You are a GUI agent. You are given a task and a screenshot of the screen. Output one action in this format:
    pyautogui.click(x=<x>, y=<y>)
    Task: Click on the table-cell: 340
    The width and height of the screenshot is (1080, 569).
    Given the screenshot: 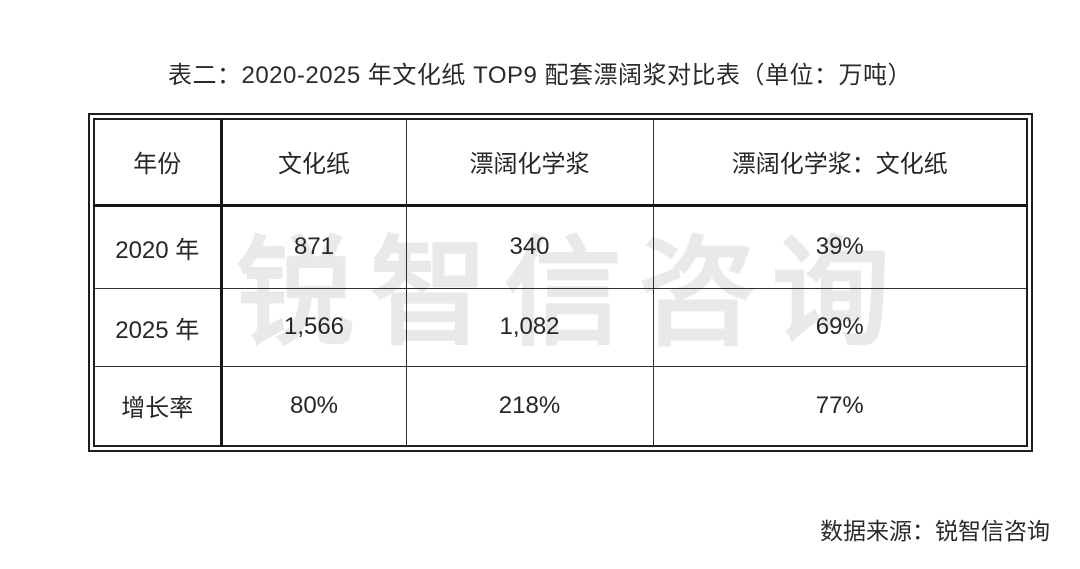 What is the action you would take?
    pyautogui.click(x=529, y=246)
    